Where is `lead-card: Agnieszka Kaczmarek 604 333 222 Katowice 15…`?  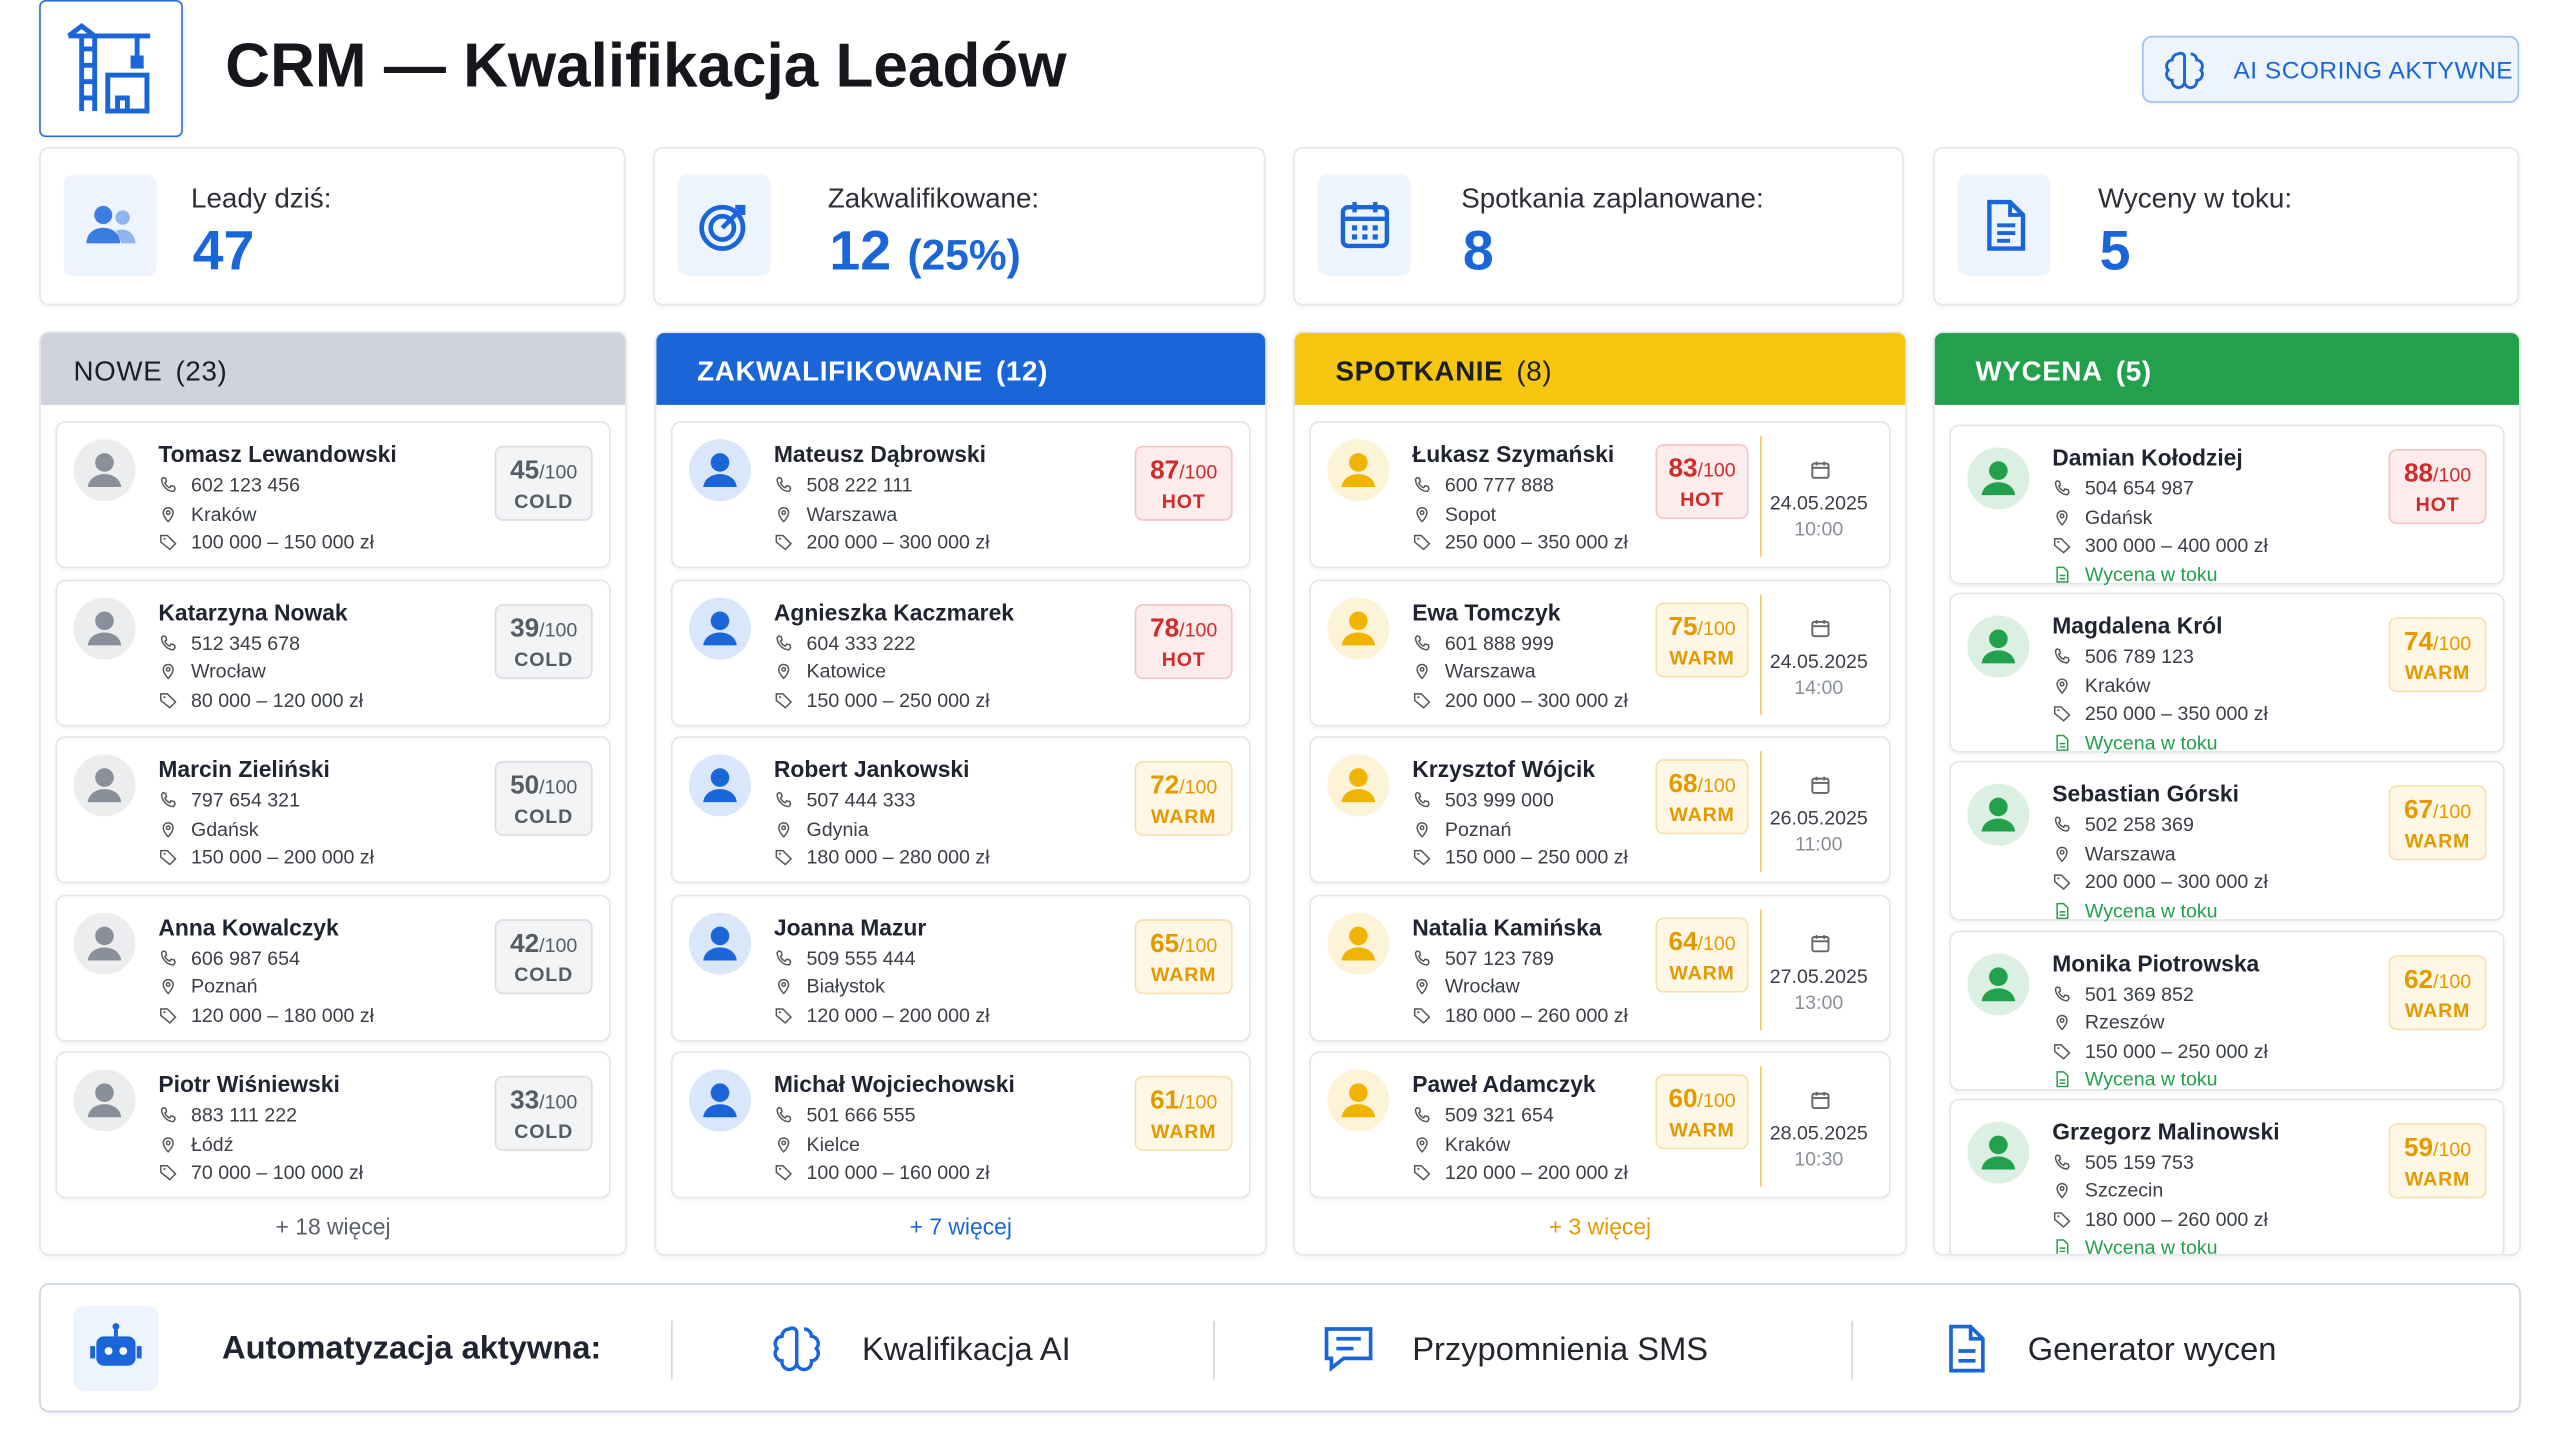
lead-card: Agnieszka Kaczmarek 604 333 222 Katowice 15… is located at coordinates (961, 652).